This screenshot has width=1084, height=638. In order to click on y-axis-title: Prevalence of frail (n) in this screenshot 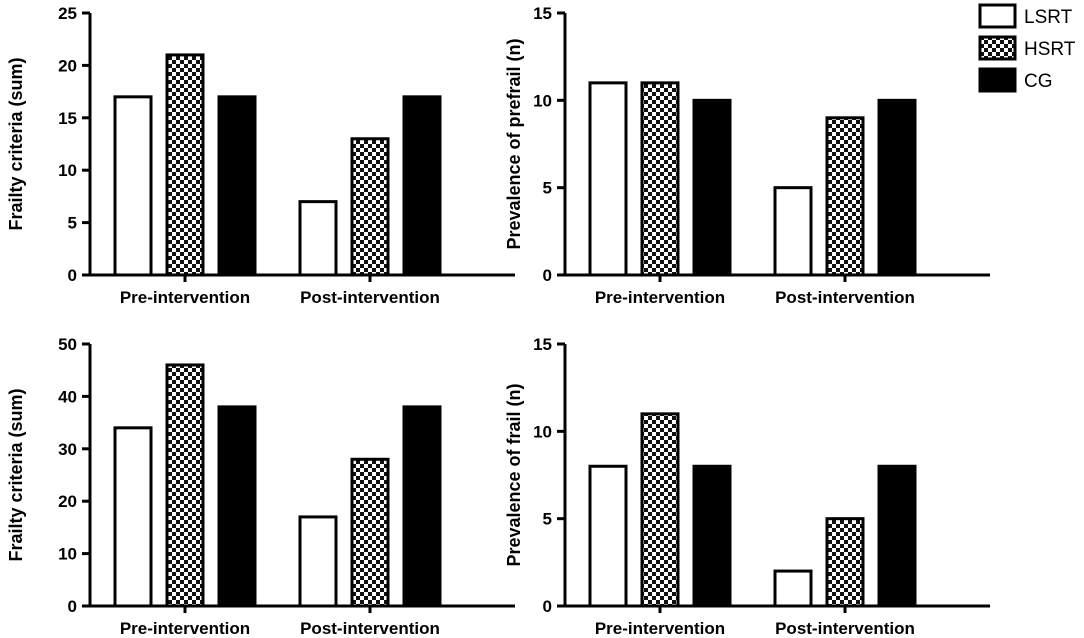, I will do `click(514, 474)`.